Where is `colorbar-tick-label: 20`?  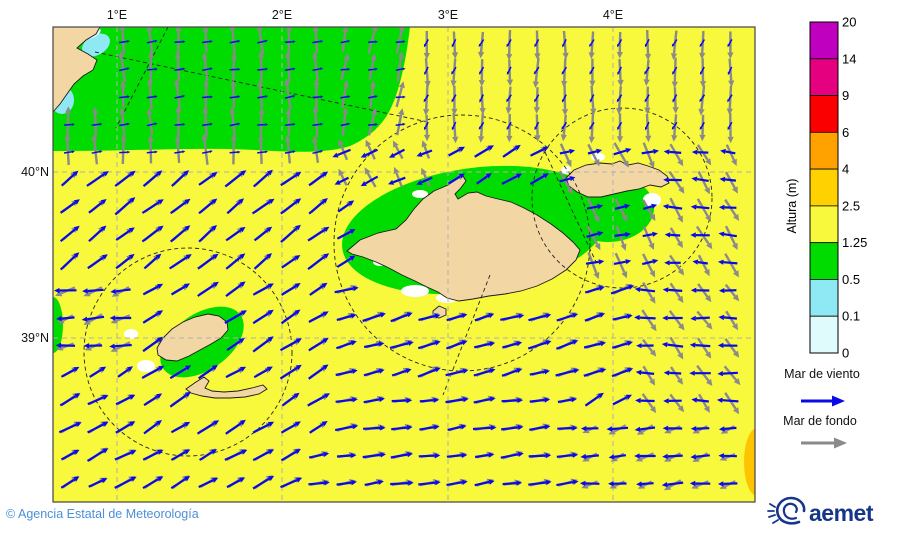 colorbar-tick-label: 20 is located at coordinates (849, 23).